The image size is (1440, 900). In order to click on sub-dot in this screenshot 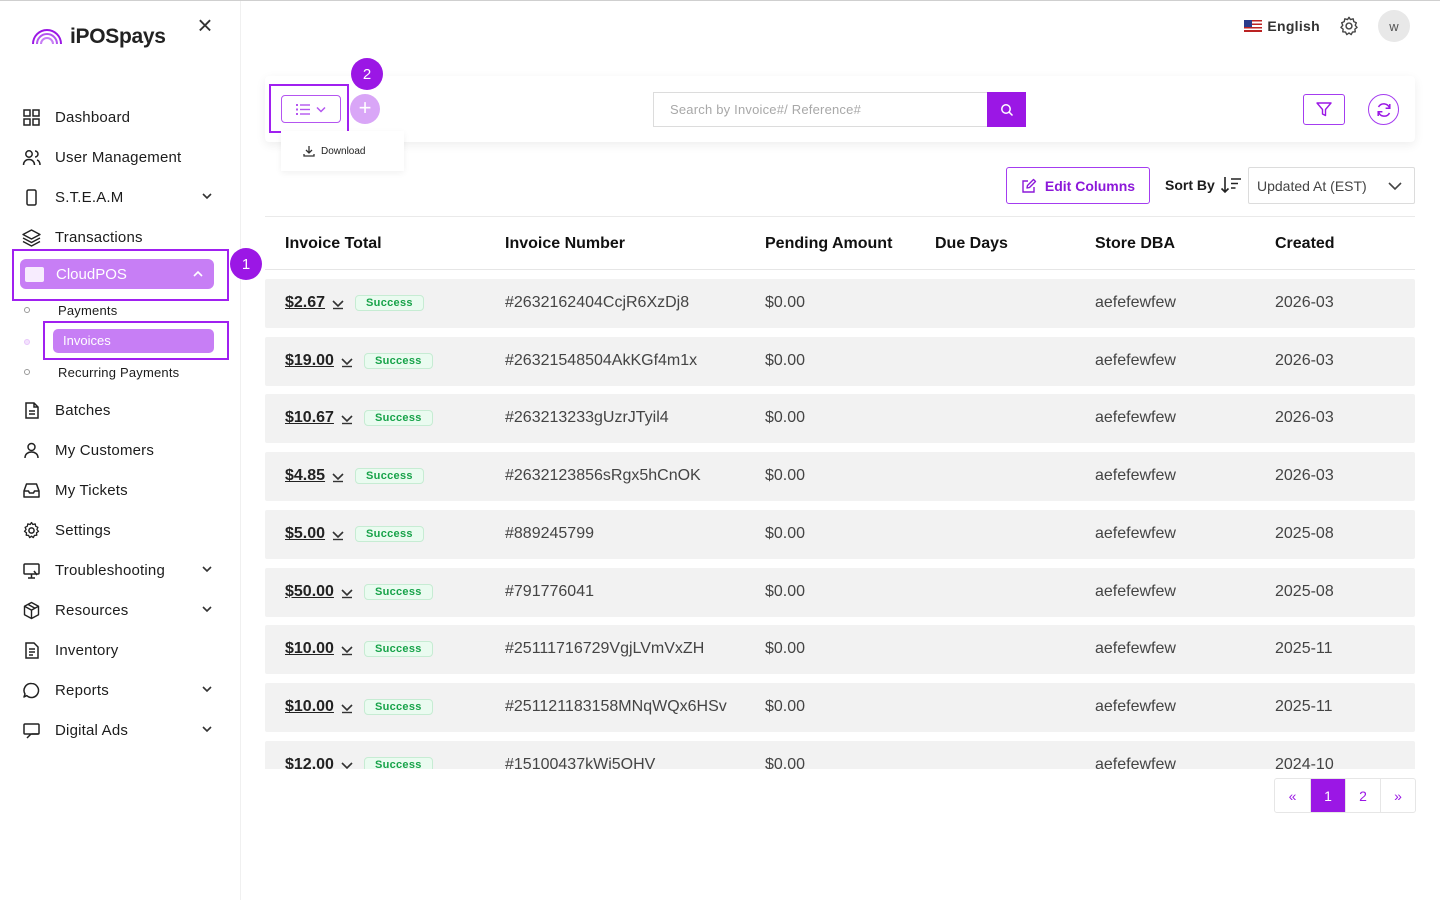, I will do `click(27, 310)`.